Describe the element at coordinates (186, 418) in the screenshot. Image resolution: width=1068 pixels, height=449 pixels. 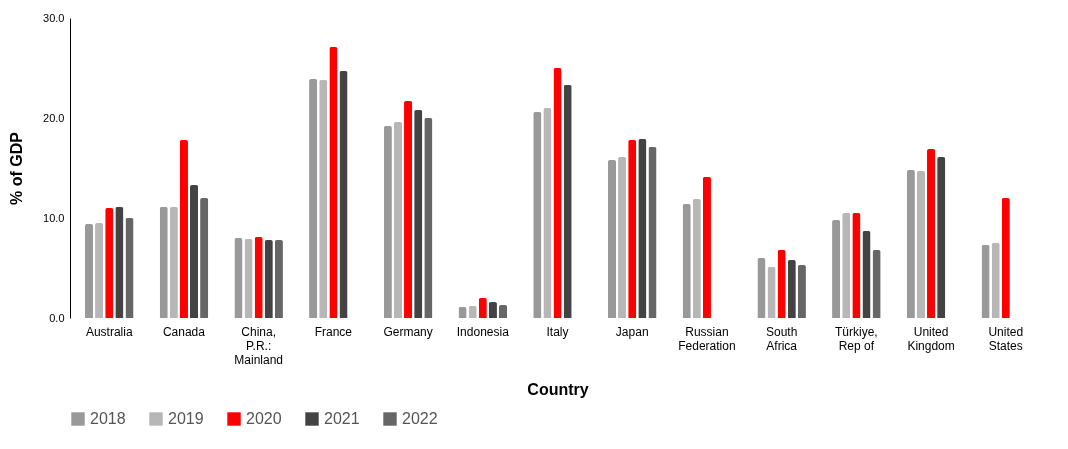
I see `legend-label: 2019` at that location.